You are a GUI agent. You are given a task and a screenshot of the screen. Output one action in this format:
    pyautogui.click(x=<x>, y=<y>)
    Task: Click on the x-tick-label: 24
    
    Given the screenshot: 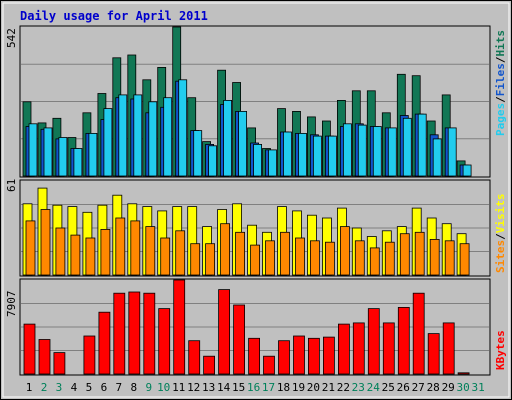 What is the action you would take?
    pyautogui.click(x=374, y=387)
    